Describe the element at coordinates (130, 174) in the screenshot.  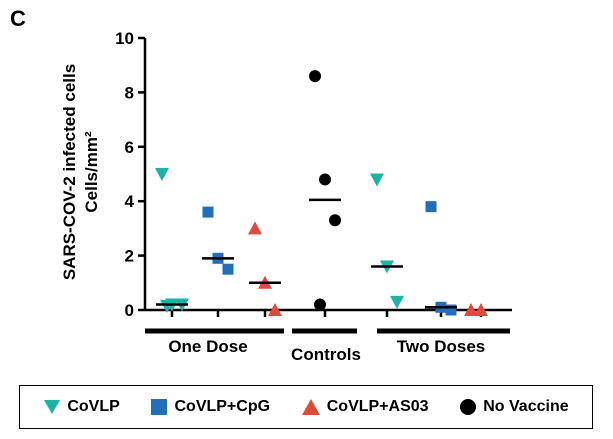
I see `y-ticks: 0 2 4 6 8 10` at that location.